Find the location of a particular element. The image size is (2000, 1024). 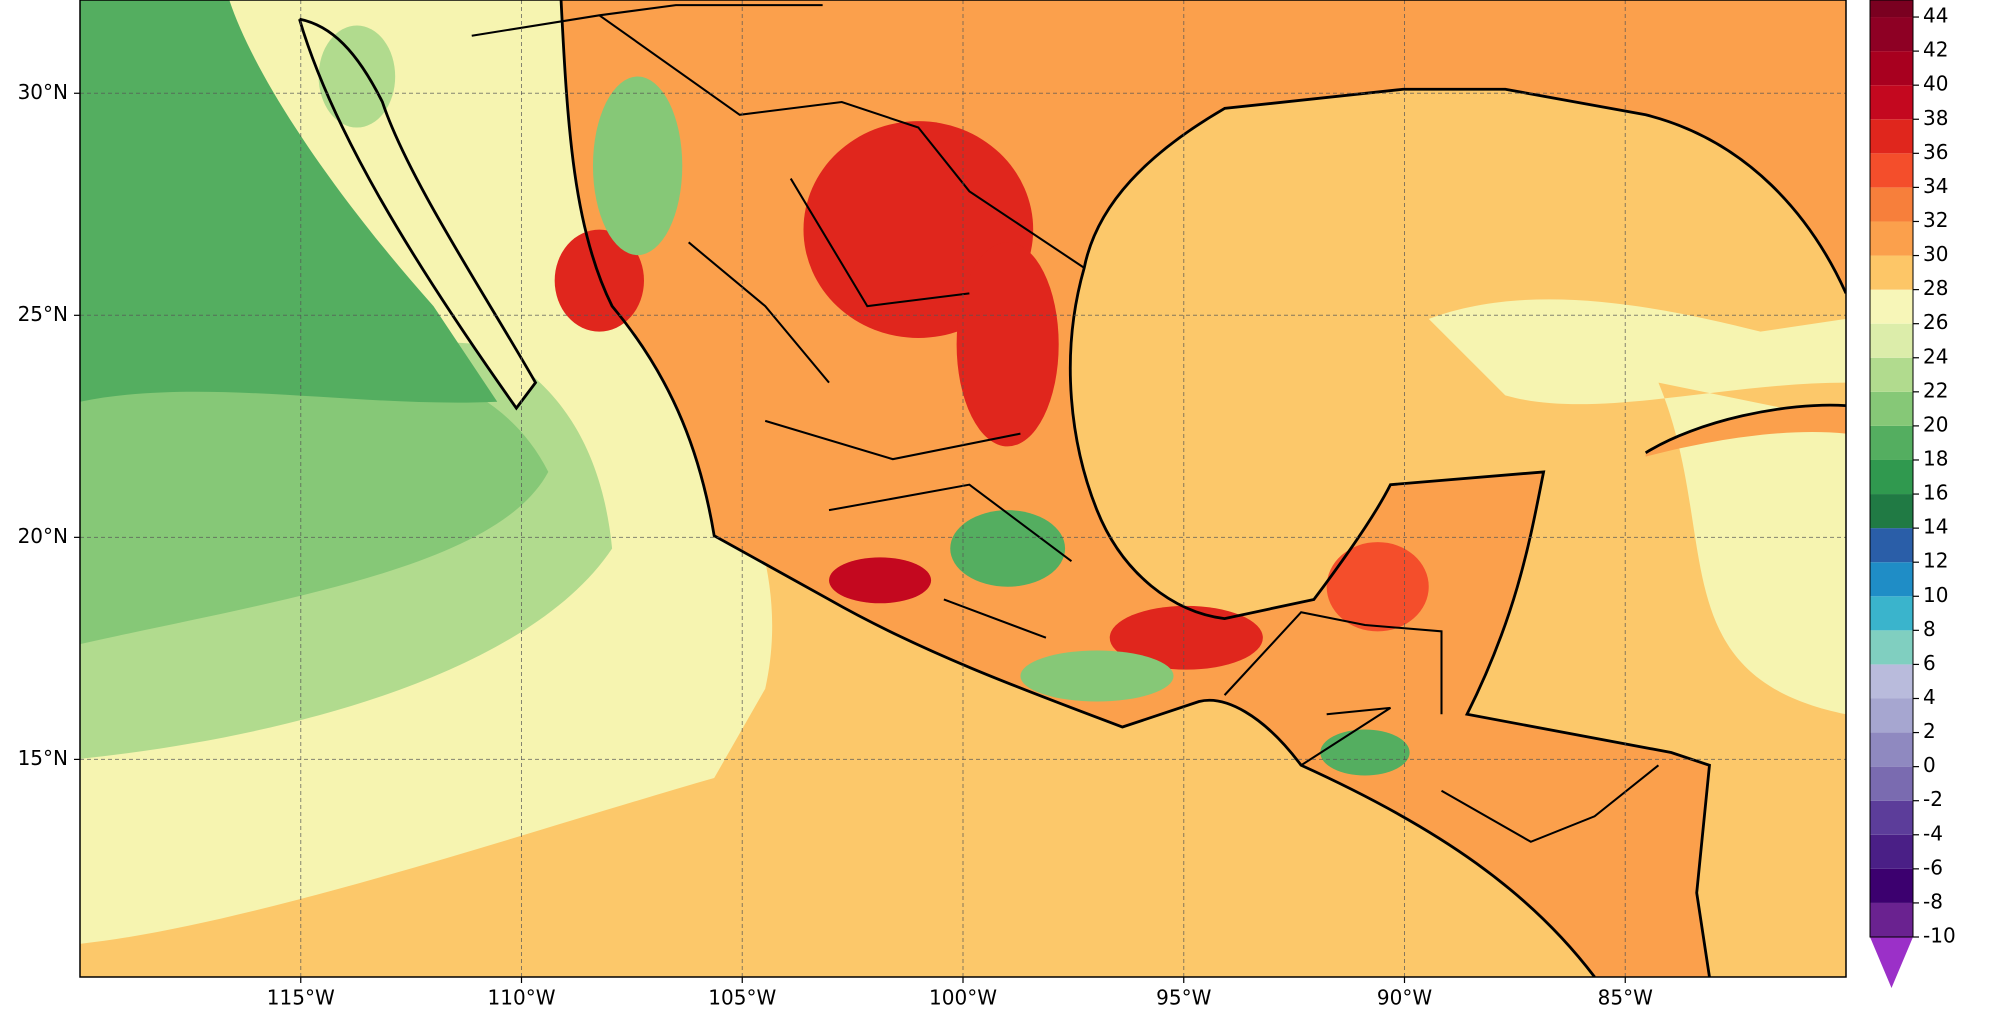

colorbar-tick-label: -6 is located at coordinates (1933, 867).